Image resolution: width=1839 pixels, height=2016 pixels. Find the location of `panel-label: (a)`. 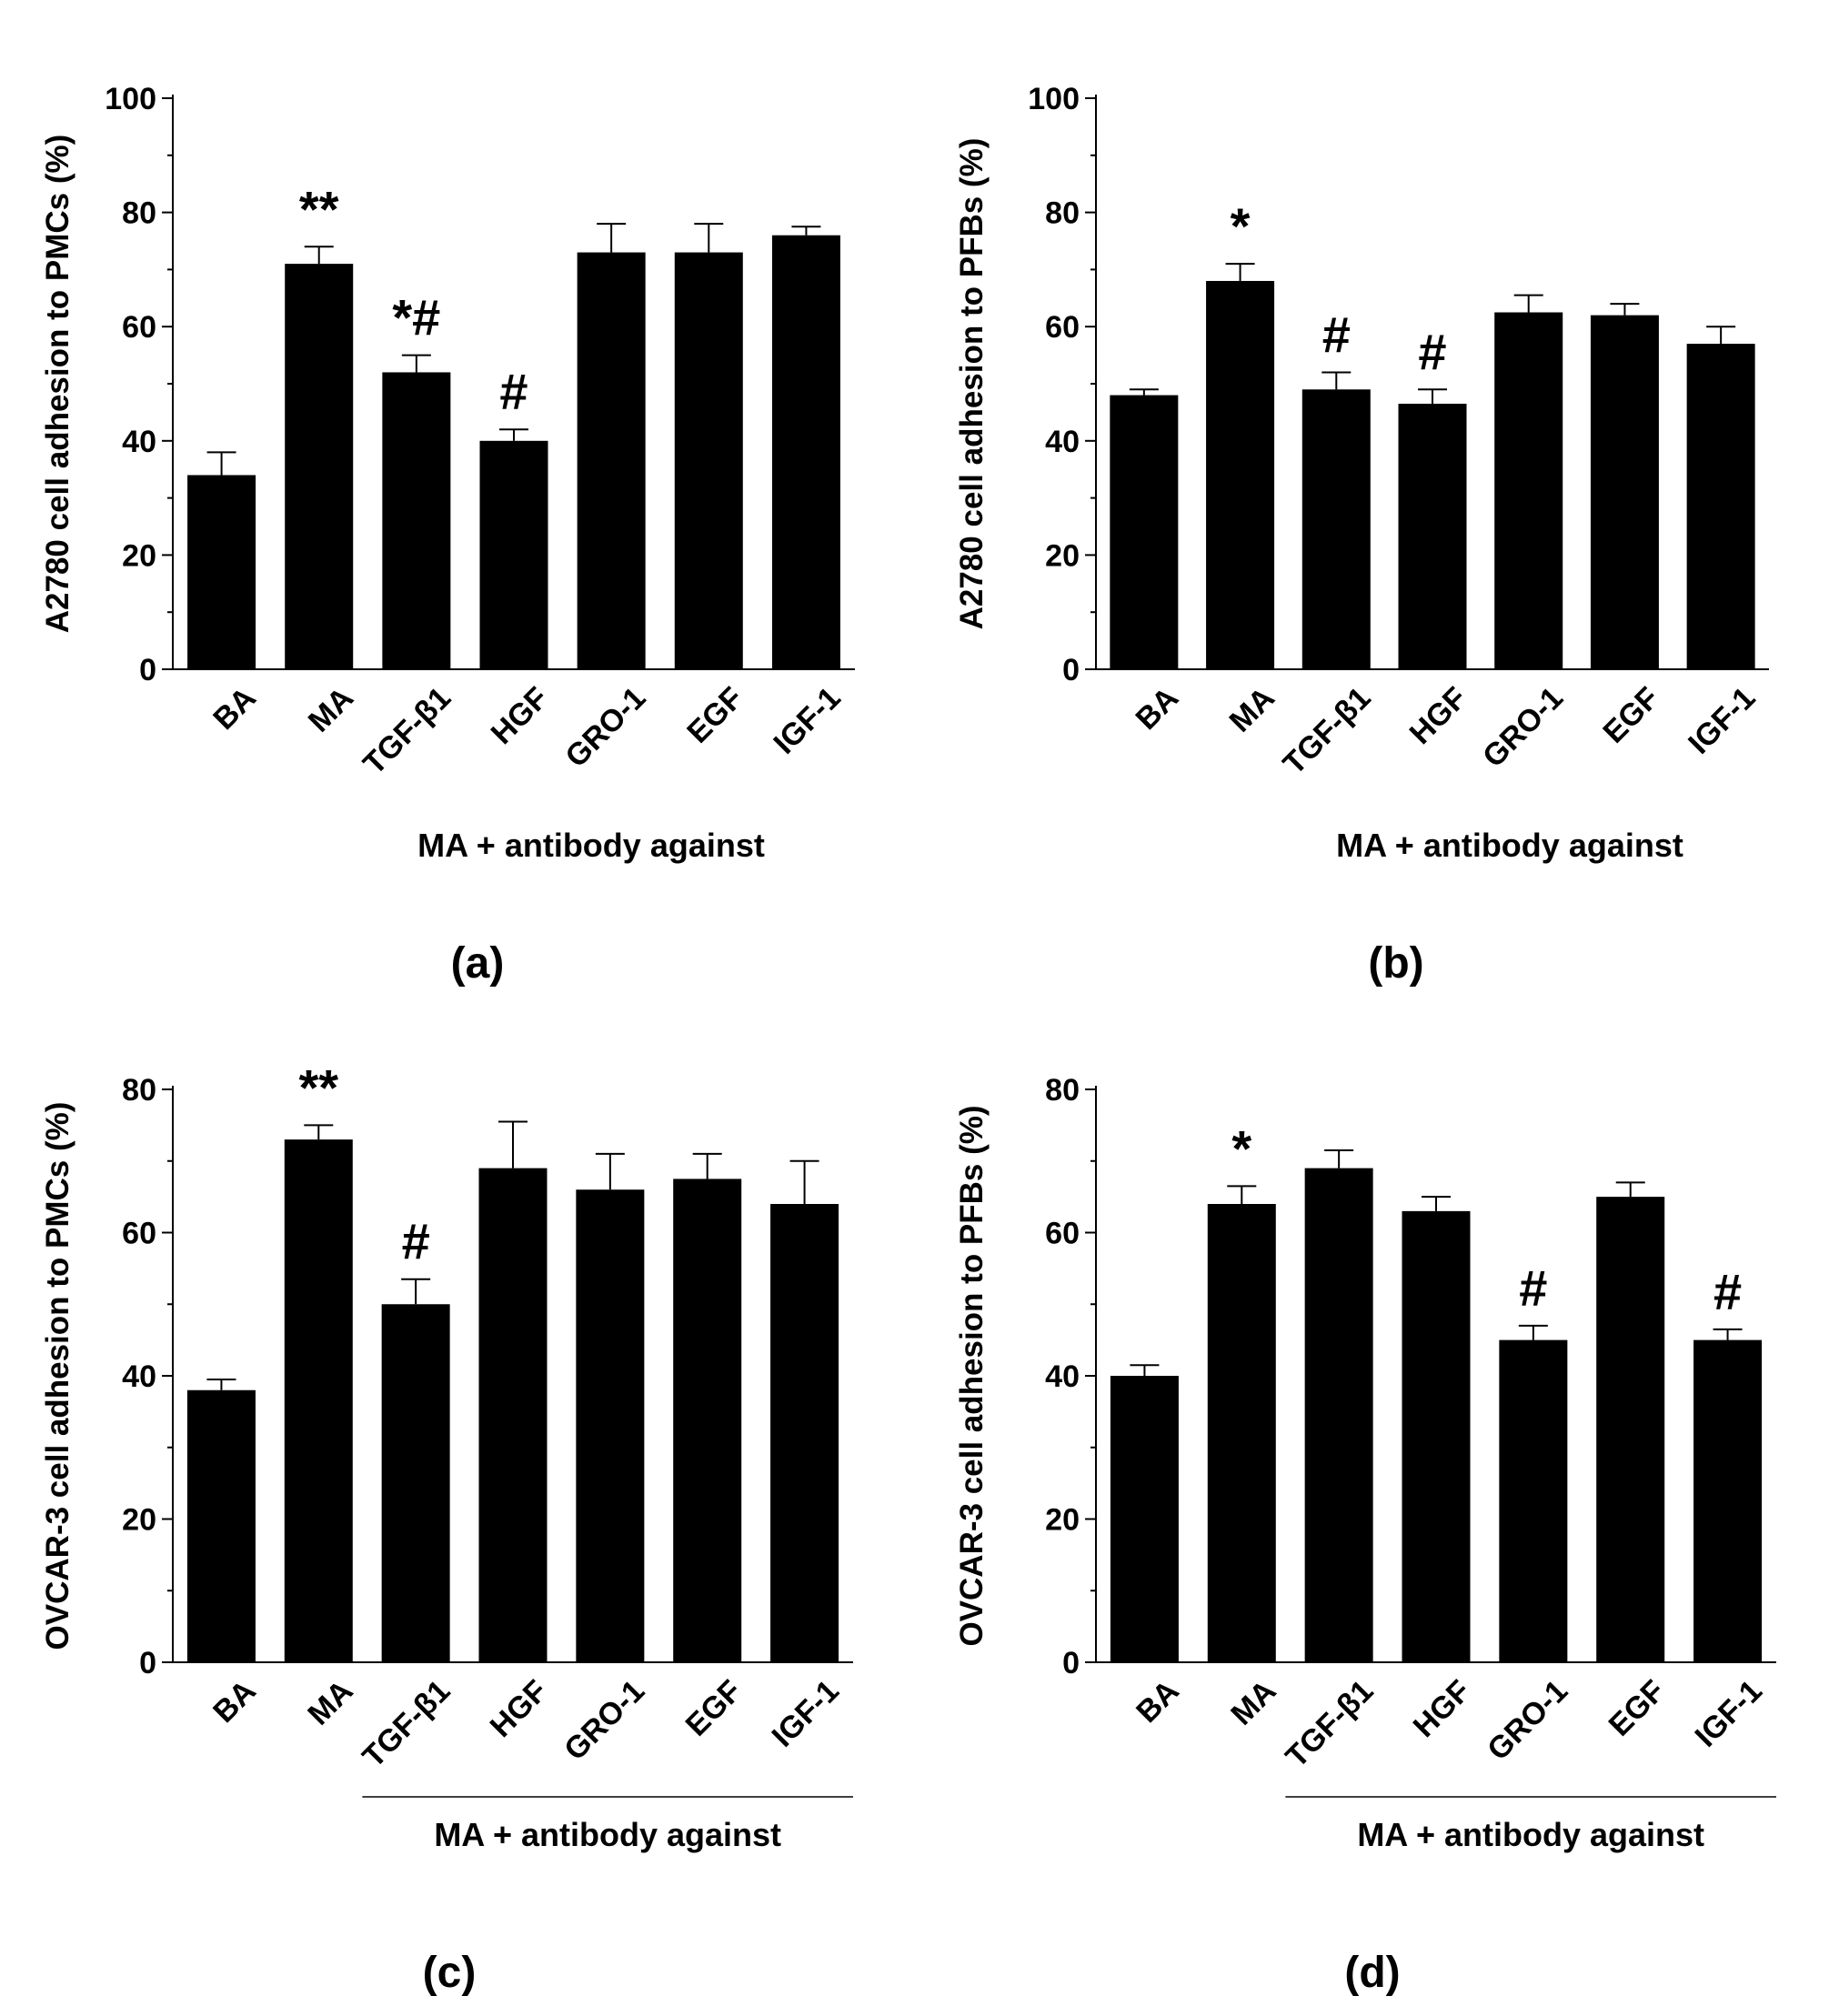

panel-label: (a) is located at coordinates (478, 963).